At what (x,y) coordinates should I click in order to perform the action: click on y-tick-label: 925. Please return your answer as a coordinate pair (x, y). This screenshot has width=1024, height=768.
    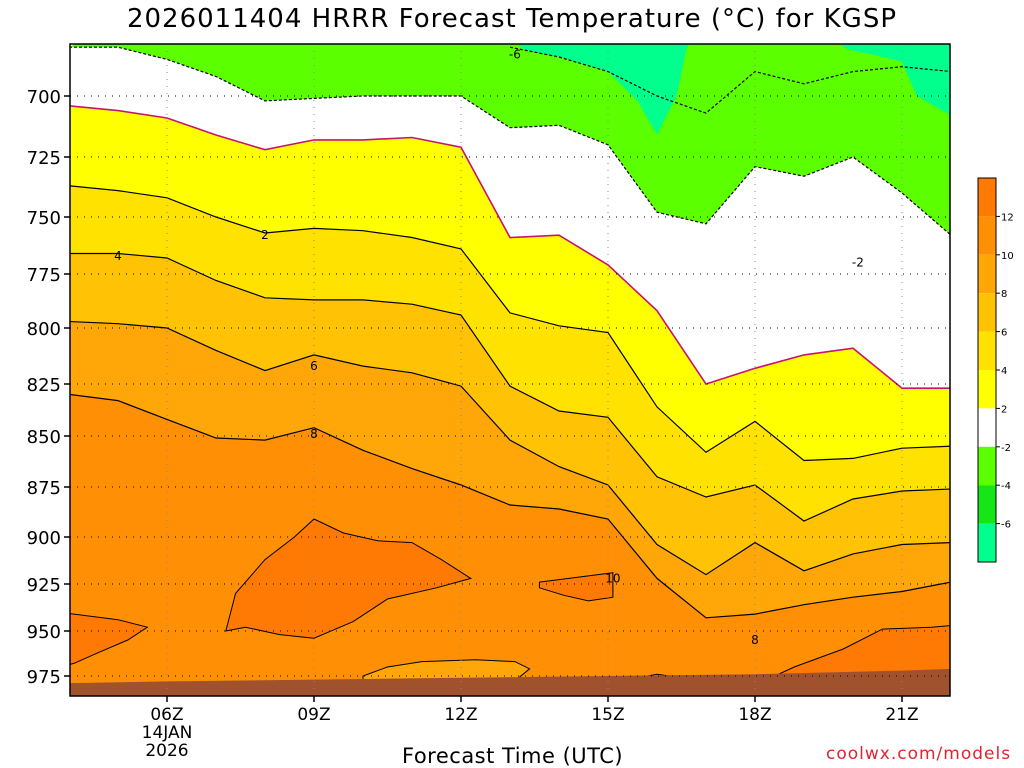
    Looking at the image, I should click on (44, 585).